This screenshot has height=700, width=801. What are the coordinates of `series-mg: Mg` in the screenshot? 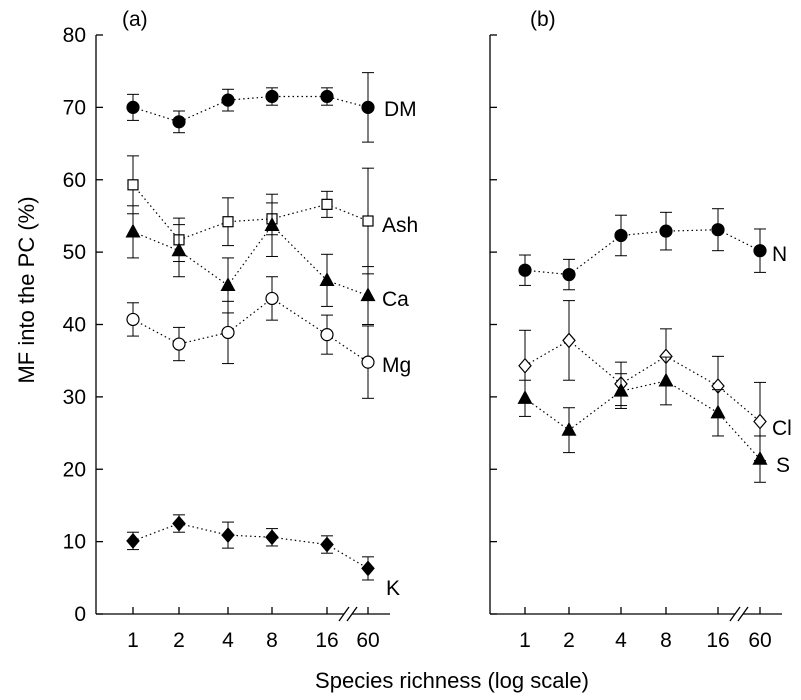 It's located at (268, 337).